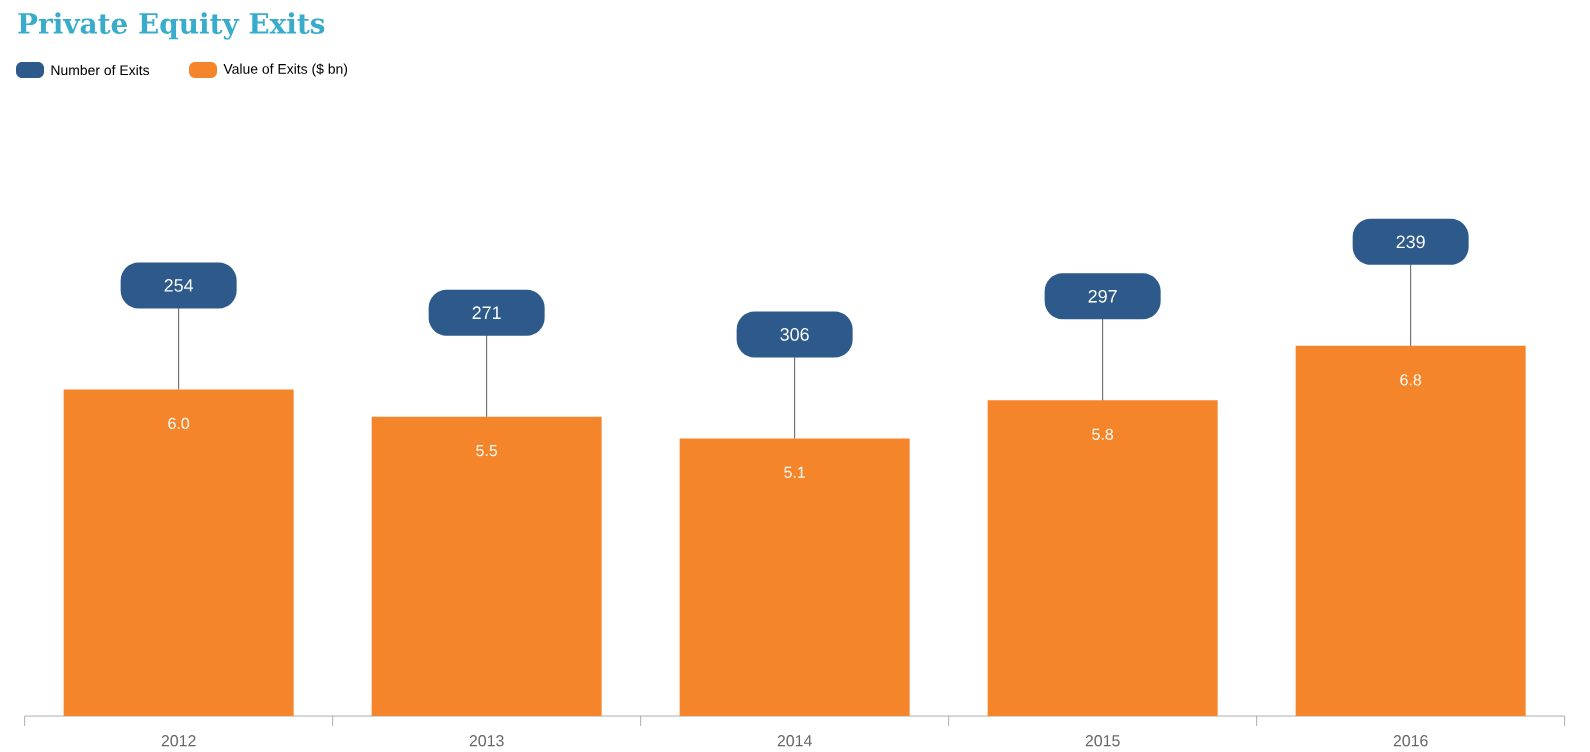  I want to click on annotation: 306, so click(794, 334).